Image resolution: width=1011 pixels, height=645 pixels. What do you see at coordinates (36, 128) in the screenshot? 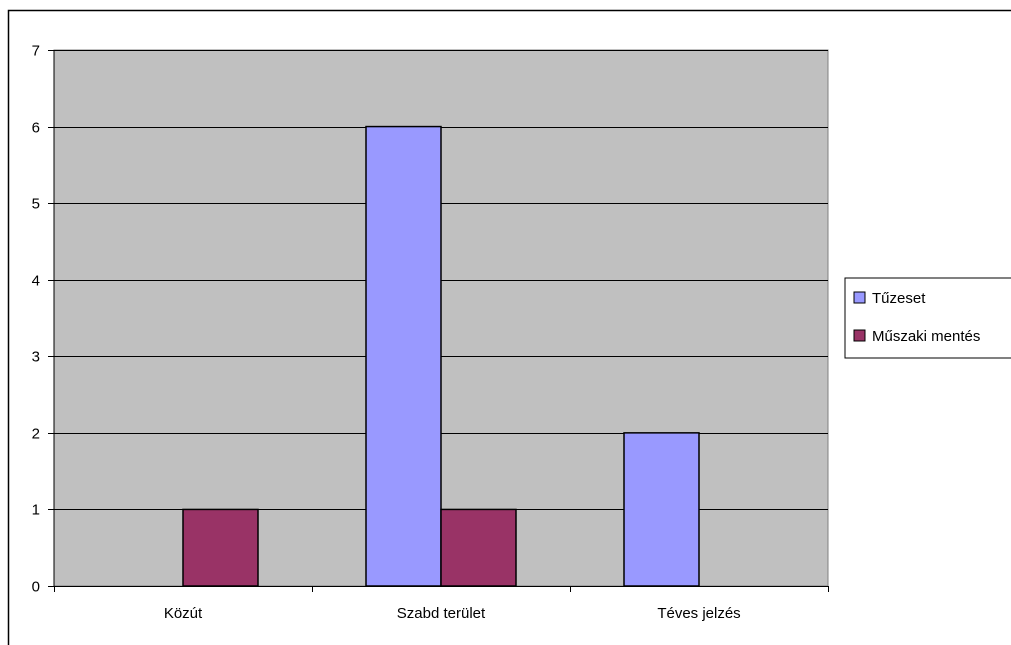
I see `y-tick-label: 6` at bounding box center [36, 128].